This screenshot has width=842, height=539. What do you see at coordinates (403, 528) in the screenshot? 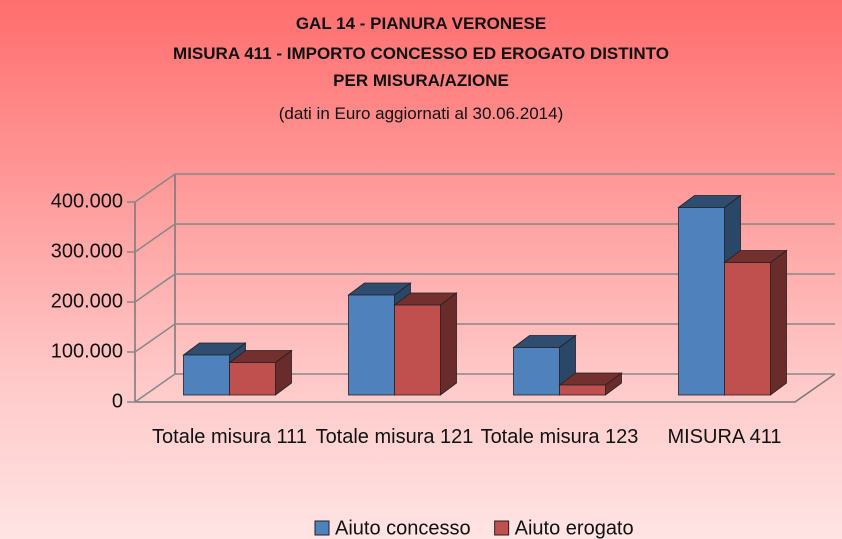
I see `legend-label: Aiuto concesso` at bounding box center [403, 528].